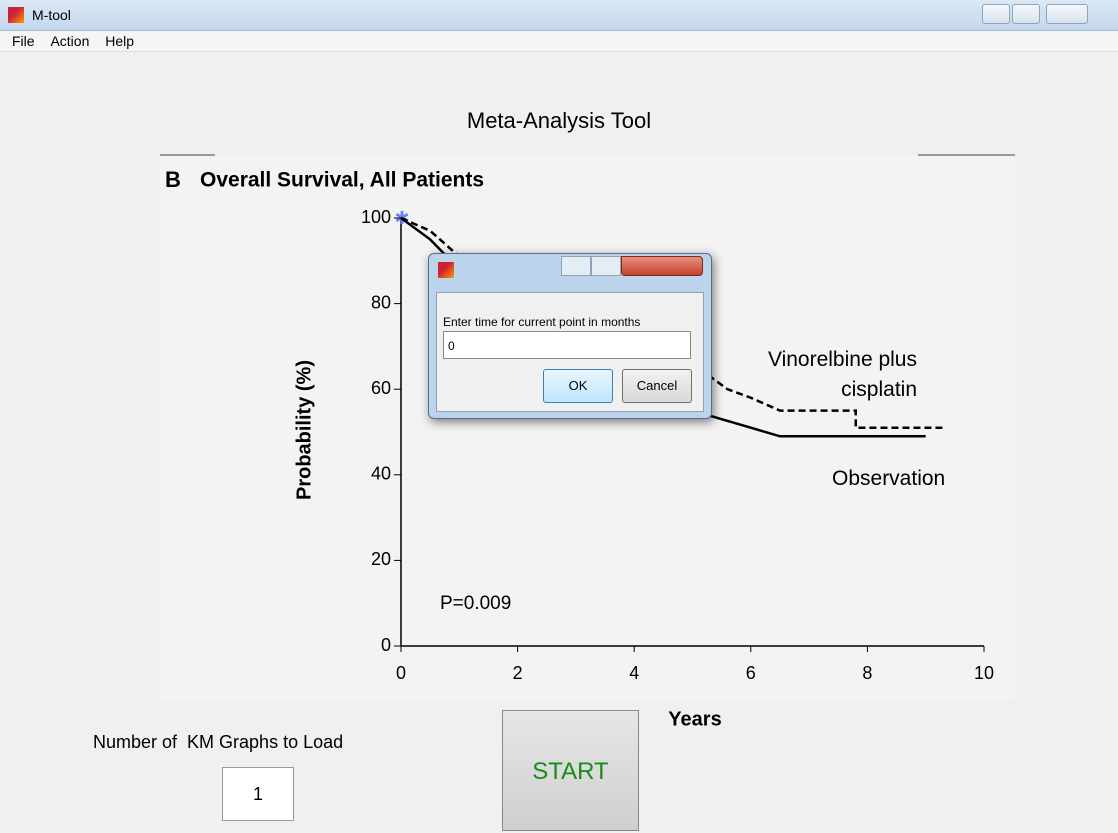 The height and width of the screenshot is (833, 1118). What do you see at coordinates (218, 742) in the screenshot?
I see `load-label: Number of KM Graphs to Load` at bounding box center [218, 742].